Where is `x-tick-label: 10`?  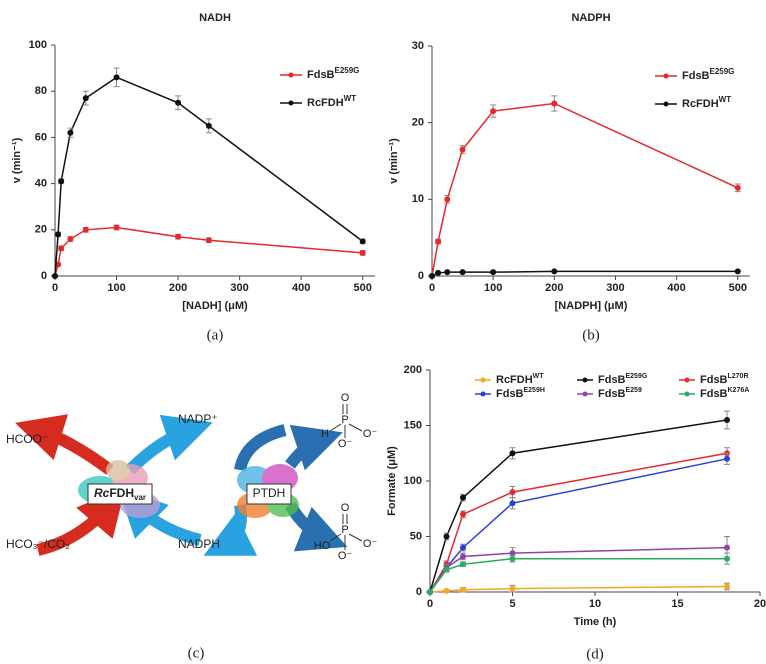 x-tick-label: 10 is located at coordinates (595, 604).